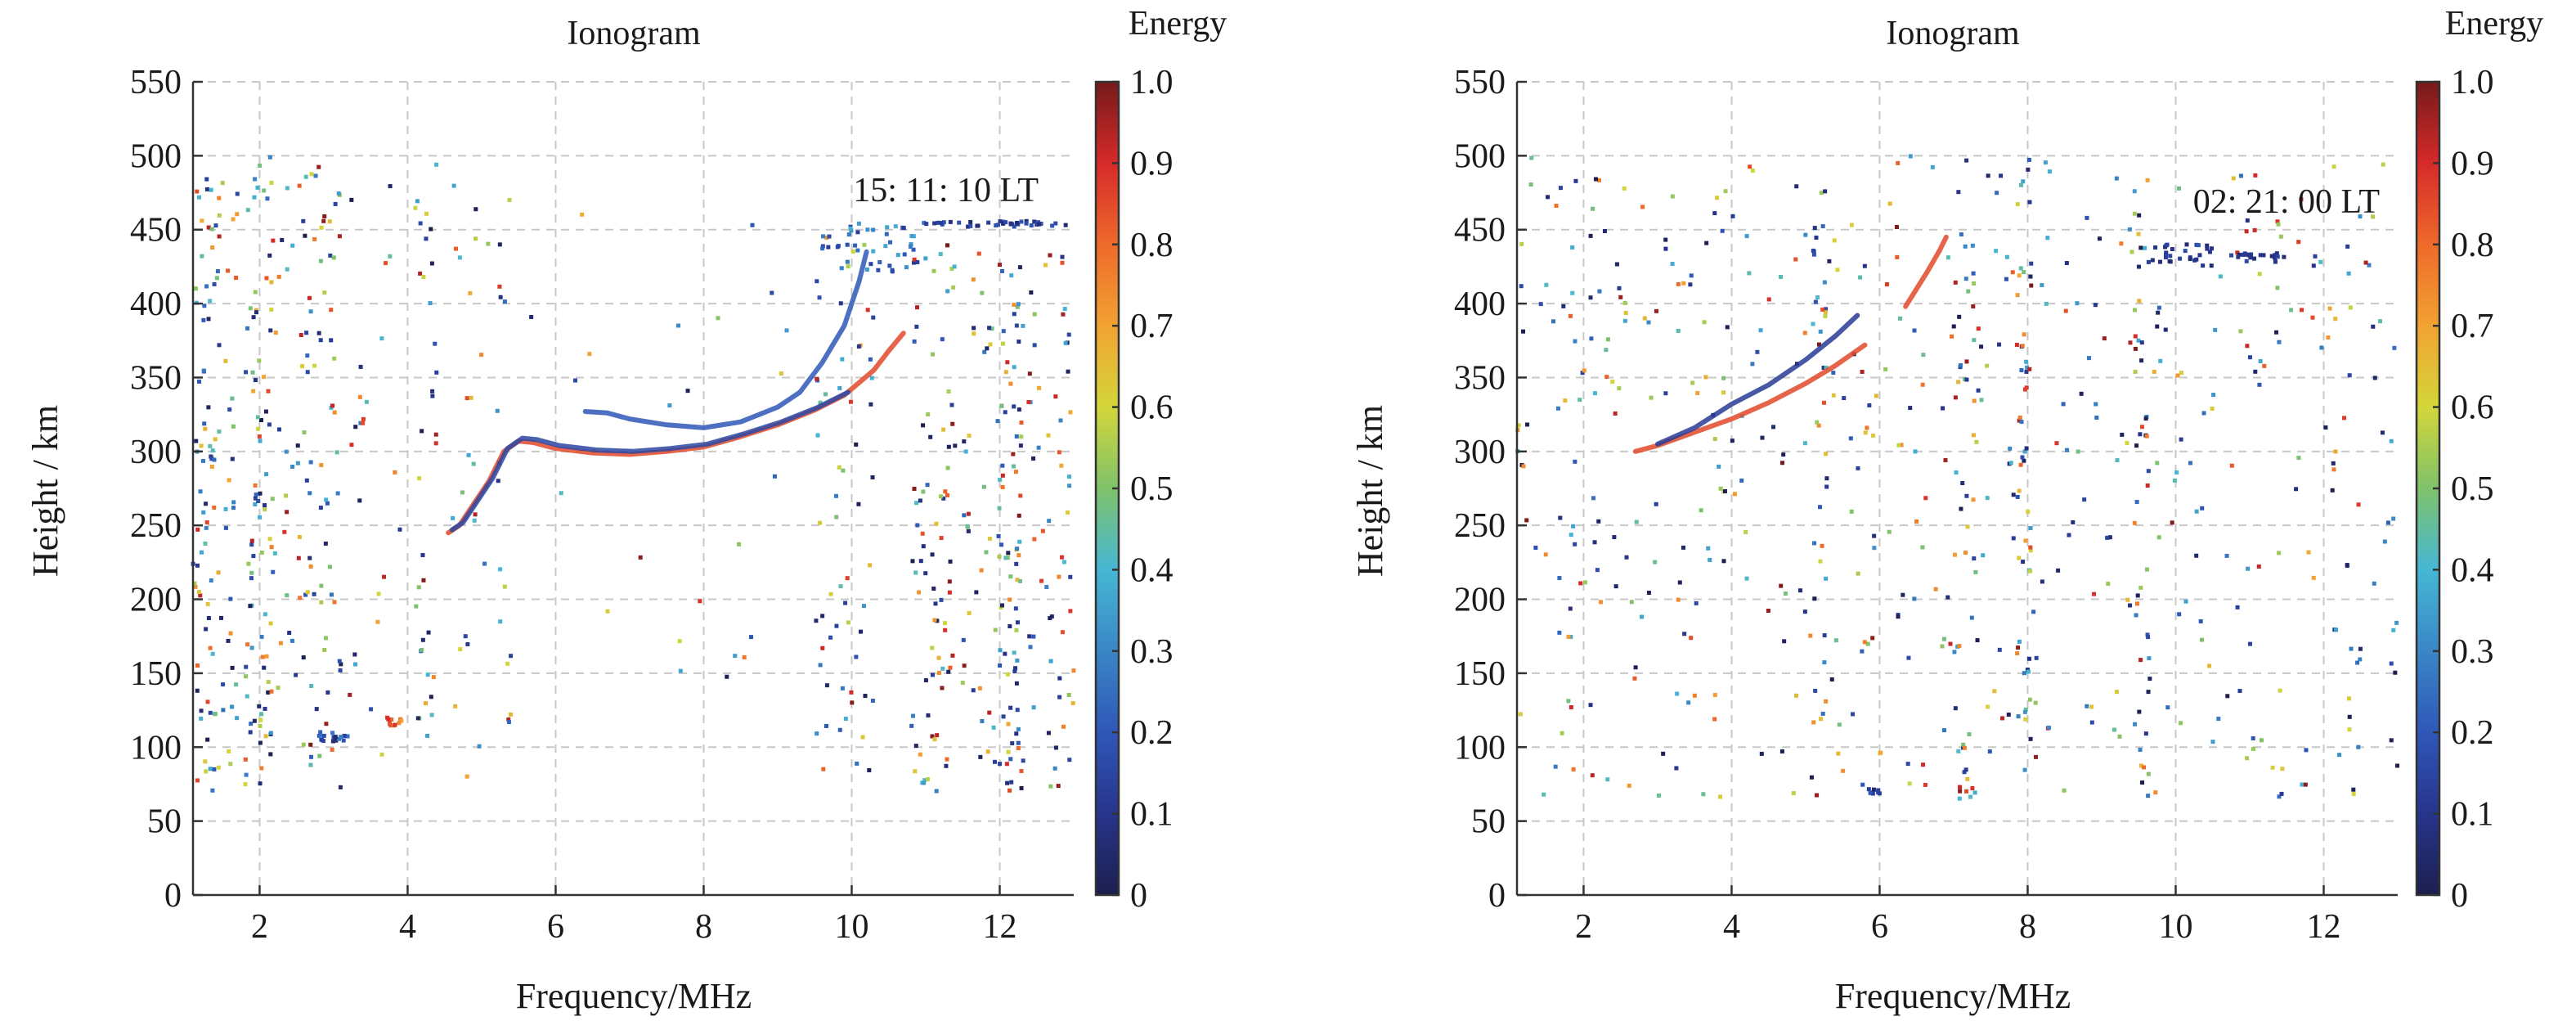  Describe the element at coordinates (408, 927) in the screenshot. I see `x-tick-label: 4` at that location.